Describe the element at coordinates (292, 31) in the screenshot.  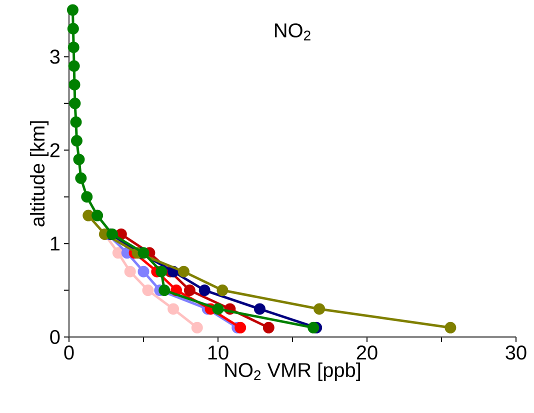
I see `text: NO$_{2}$` at that location.